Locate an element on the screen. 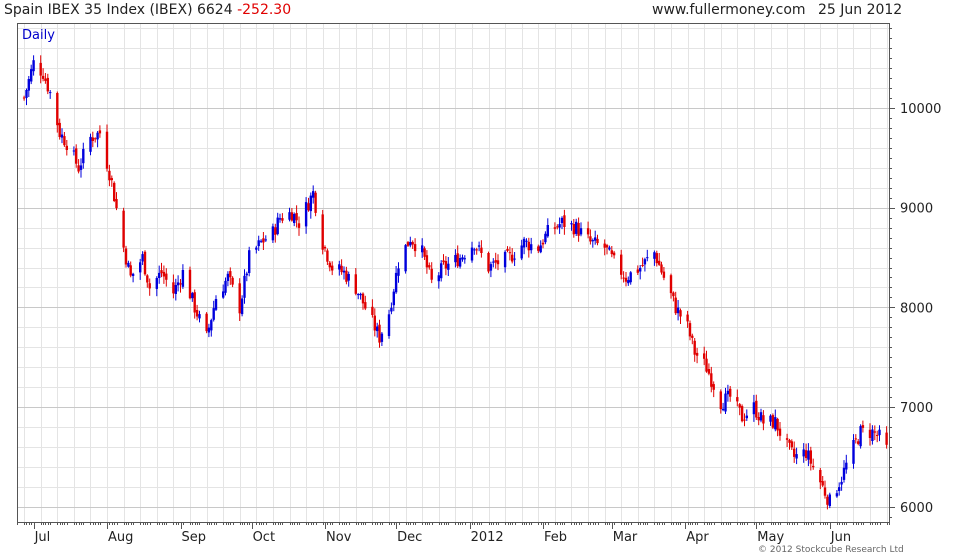 This screenshot has height=560, width=980. x-tick-label: Dec is located at coordinates (409, 537).